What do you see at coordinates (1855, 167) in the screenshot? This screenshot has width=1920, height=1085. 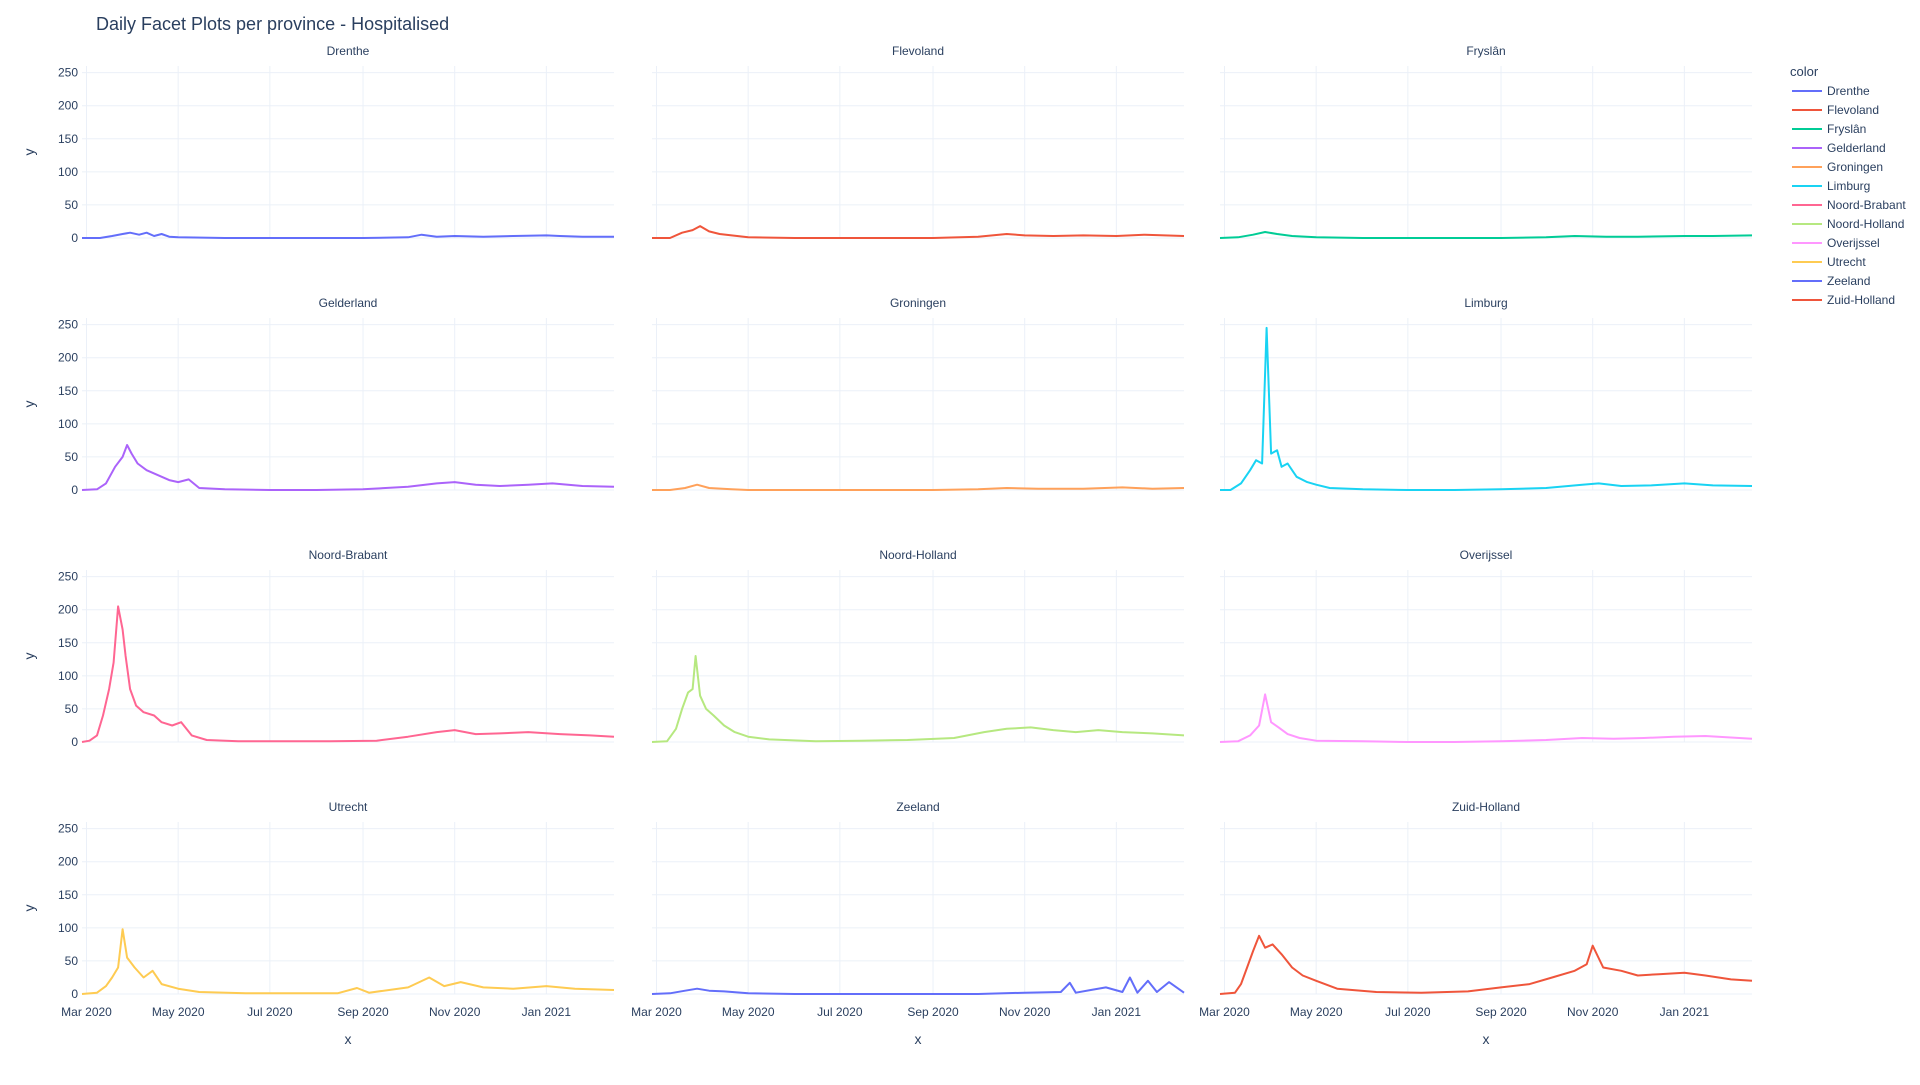 I see `legend-label: Groningen` at bounding box center [1855, 167].